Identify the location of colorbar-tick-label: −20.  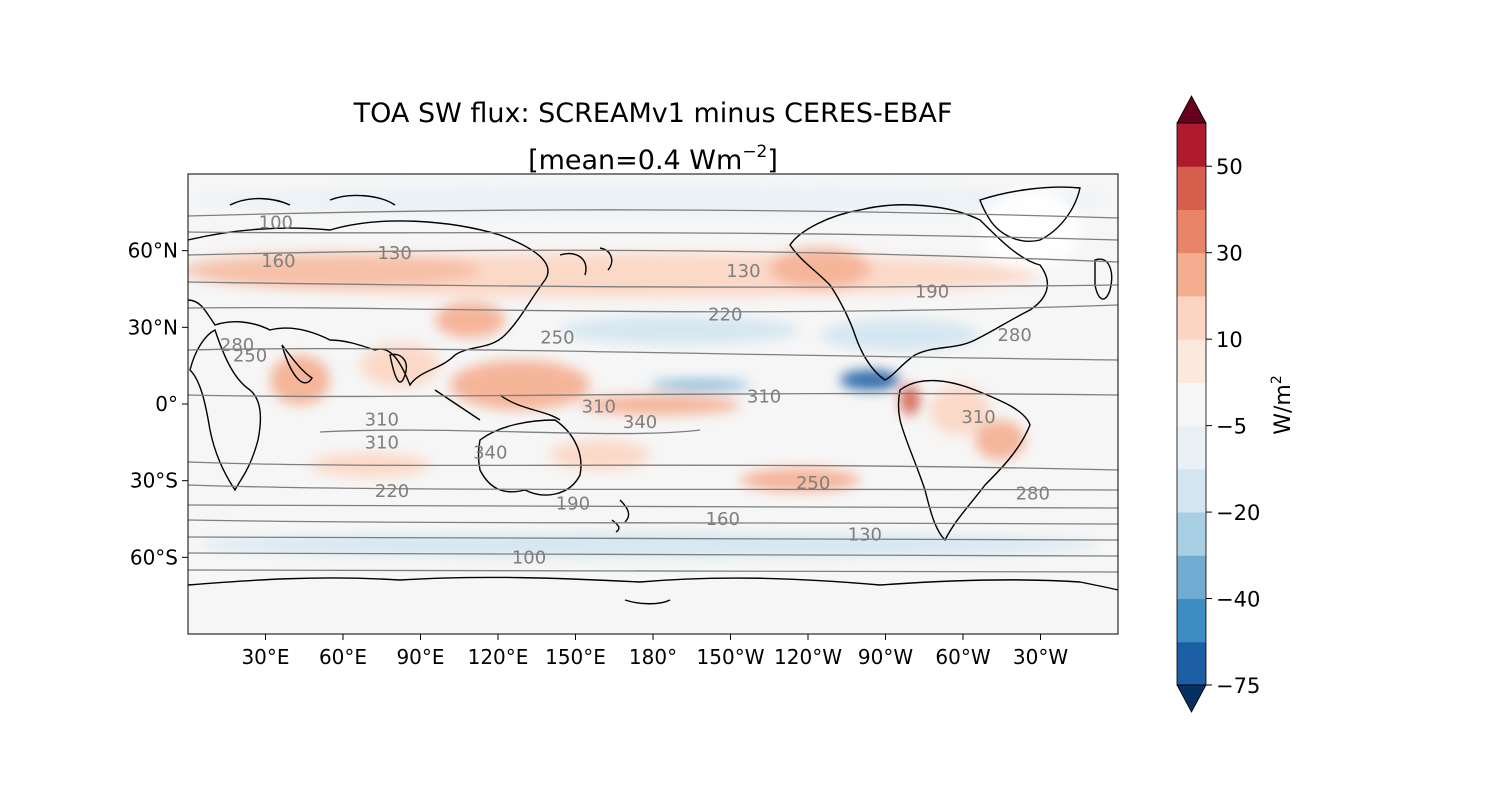
(1238, 513).